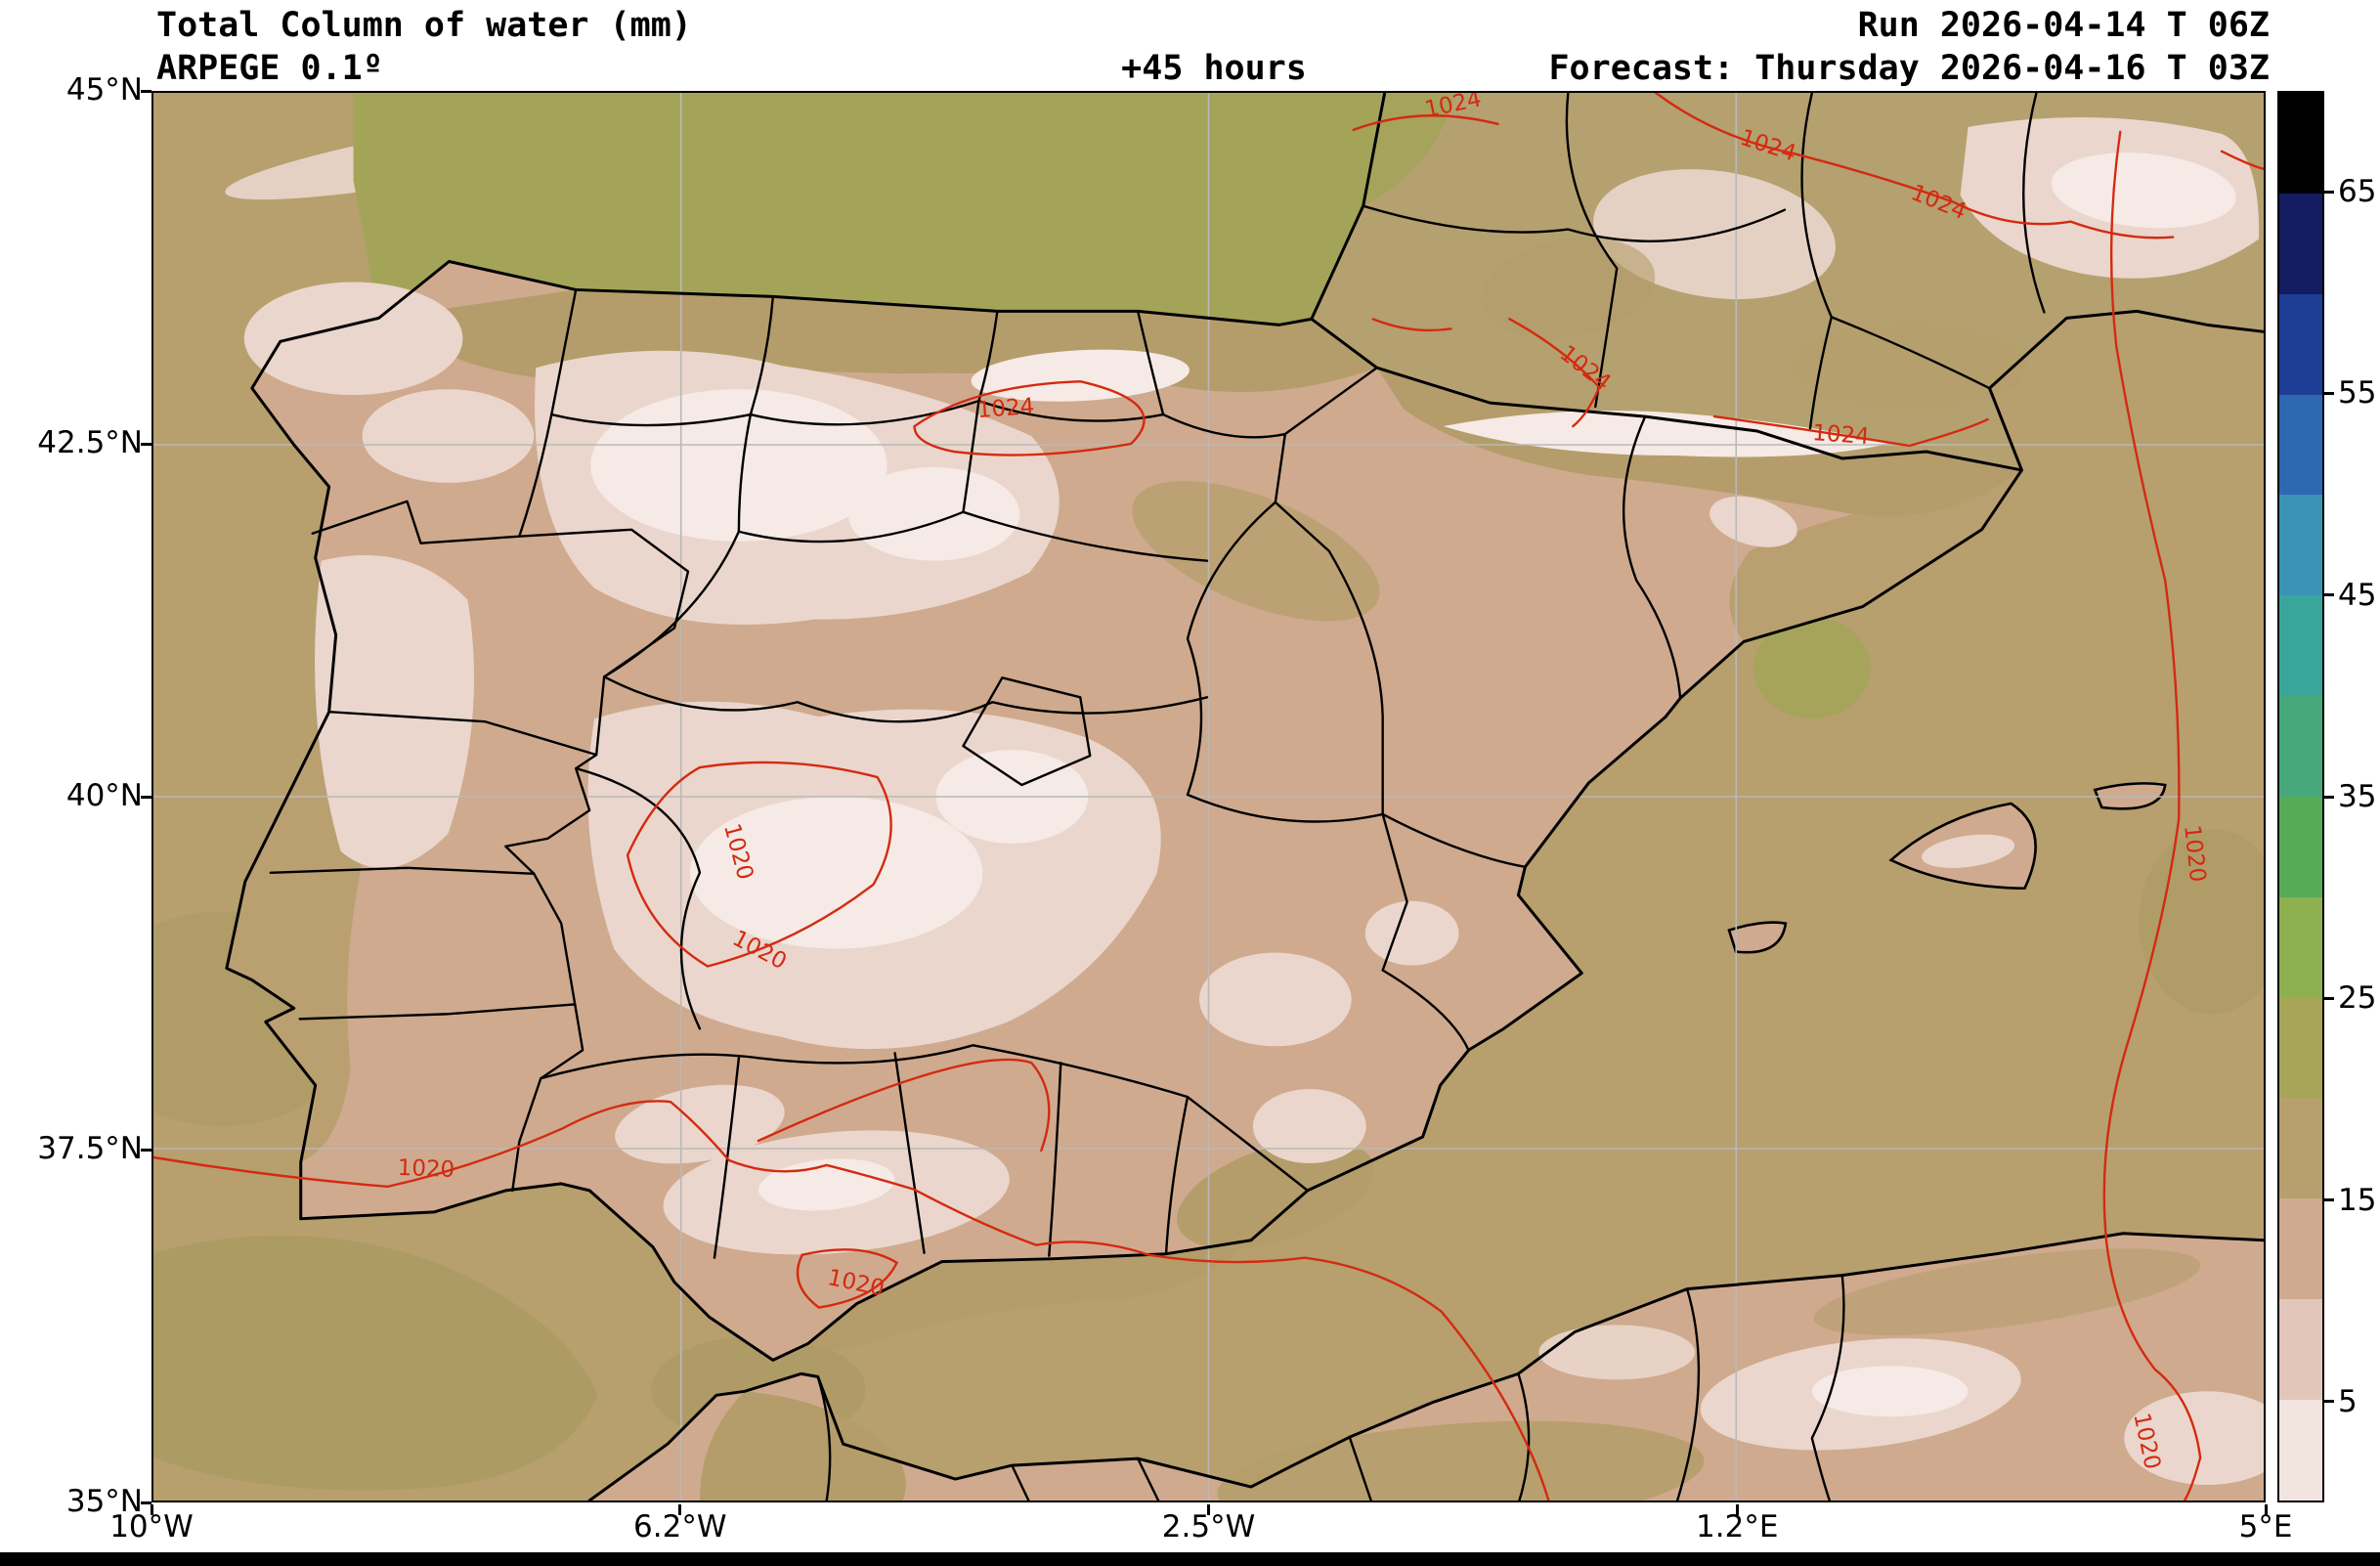 The image size is (2380, 1566). Describe the element at coordinates (1208, 1526) in the screenshot. I see `x-axis-tick-label: 2.5°W` at that location.